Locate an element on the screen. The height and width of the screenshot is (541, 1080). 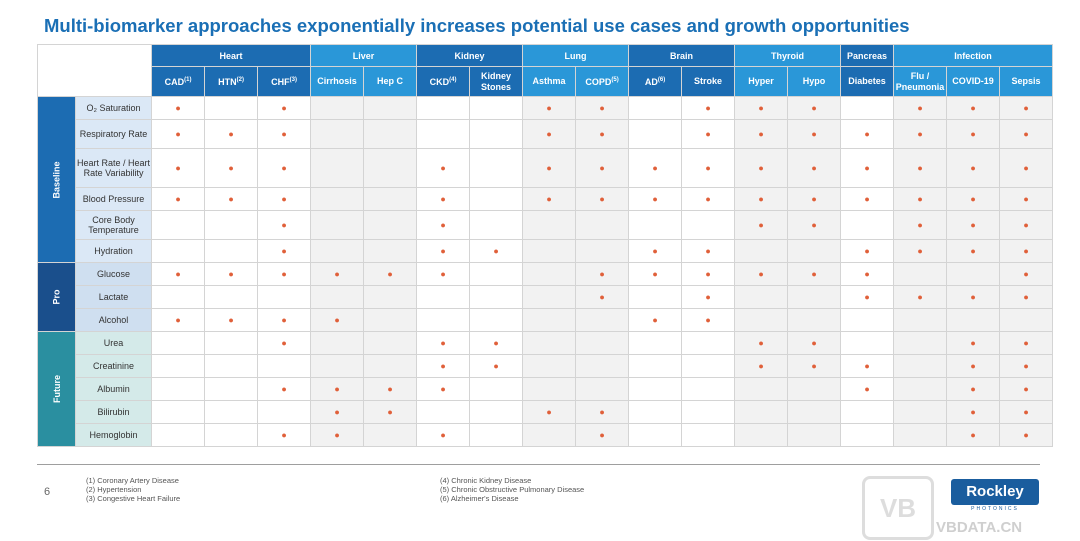
row-label: Hemoglobin is located at coordinates (114, 435).